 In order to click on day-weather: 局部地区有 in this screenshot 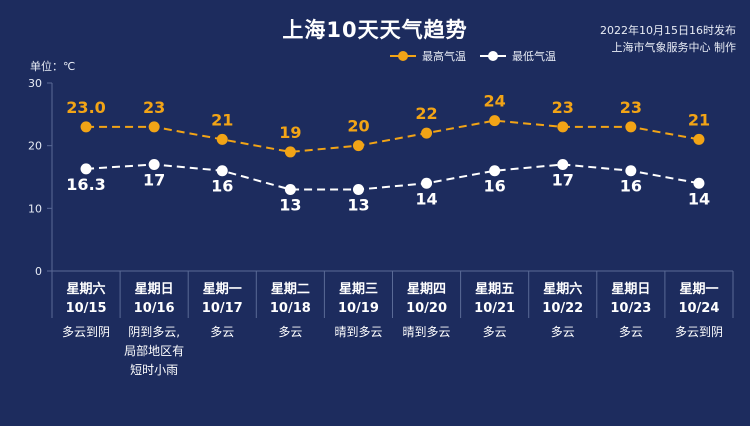, I will do `click(154, 350)`.